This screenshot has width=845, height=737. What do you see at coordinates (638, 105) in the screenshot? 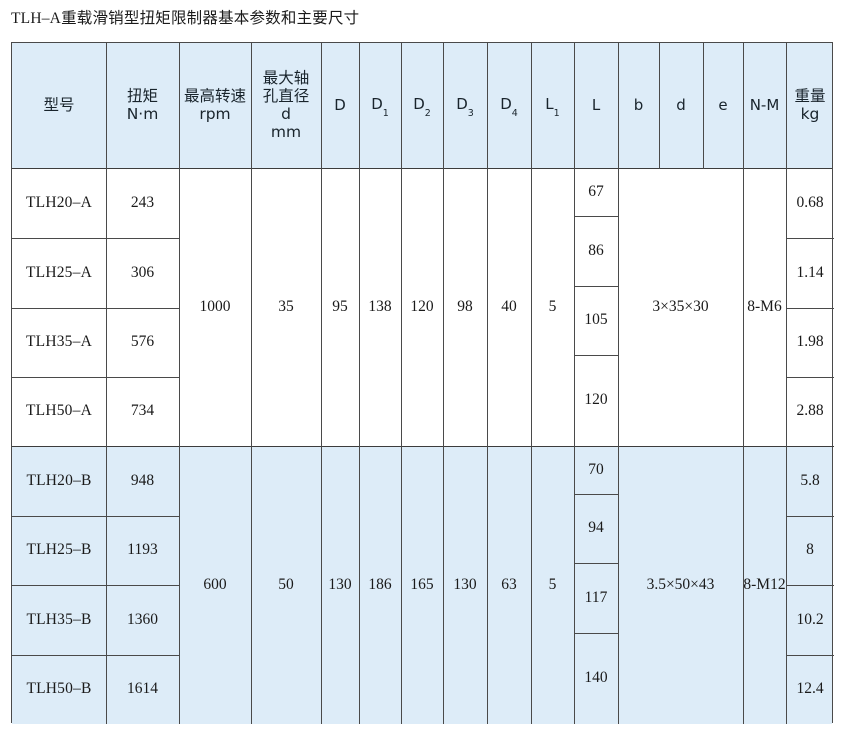
I see `header-b-line: b` at bounding box center [638, 105].